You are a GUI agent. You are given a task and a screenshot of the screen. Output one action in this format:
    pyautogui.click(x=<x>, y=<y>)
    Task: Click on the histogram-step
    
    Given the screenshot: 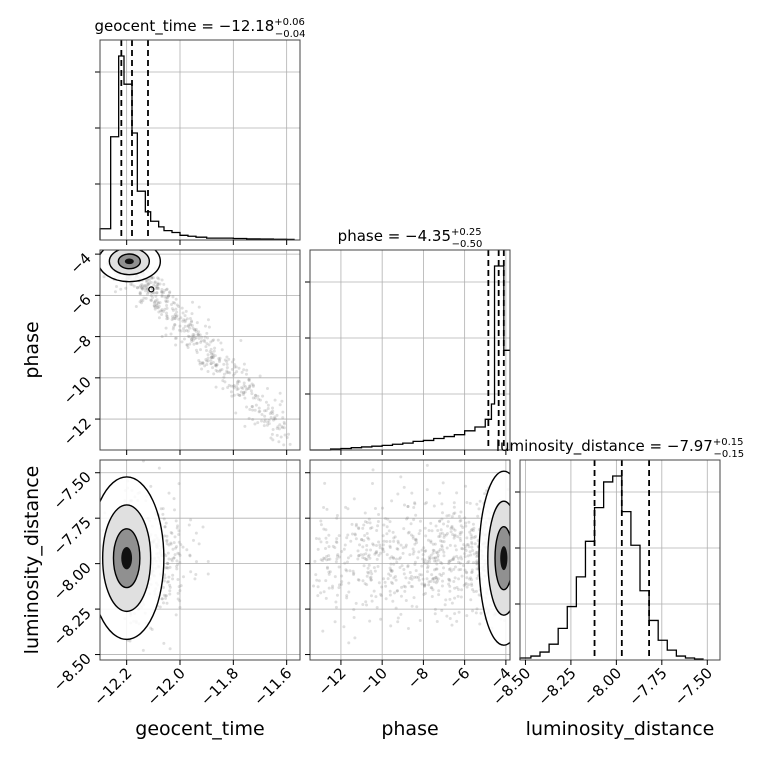 What is the action you would take?
    pyautogui.click(x=197, y=148)
    